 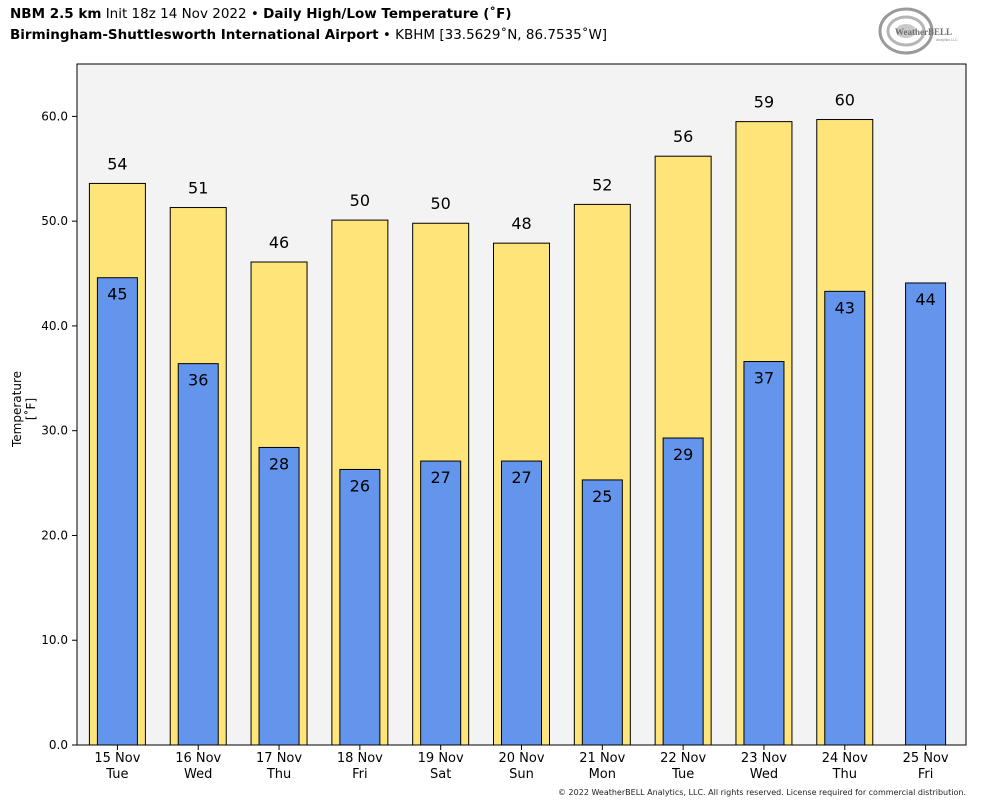 I want to click on init-time: Init 18z 14 Nov 2022, so click(x=176, y=14).